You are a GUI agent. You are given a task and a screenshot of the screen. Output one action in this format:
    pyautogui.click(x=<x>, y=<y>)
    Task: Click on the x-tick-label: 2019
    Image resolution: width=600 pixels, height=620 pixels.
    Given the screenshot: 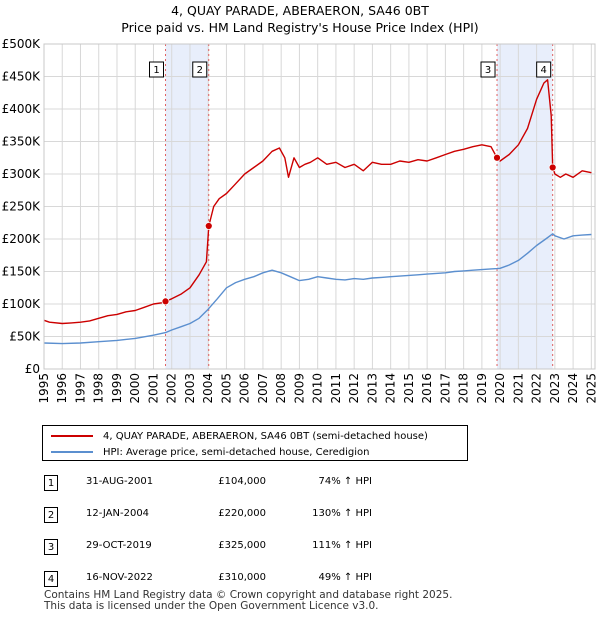 What is the action you would take?
    pyautogui.click(x=482, y=388)
    